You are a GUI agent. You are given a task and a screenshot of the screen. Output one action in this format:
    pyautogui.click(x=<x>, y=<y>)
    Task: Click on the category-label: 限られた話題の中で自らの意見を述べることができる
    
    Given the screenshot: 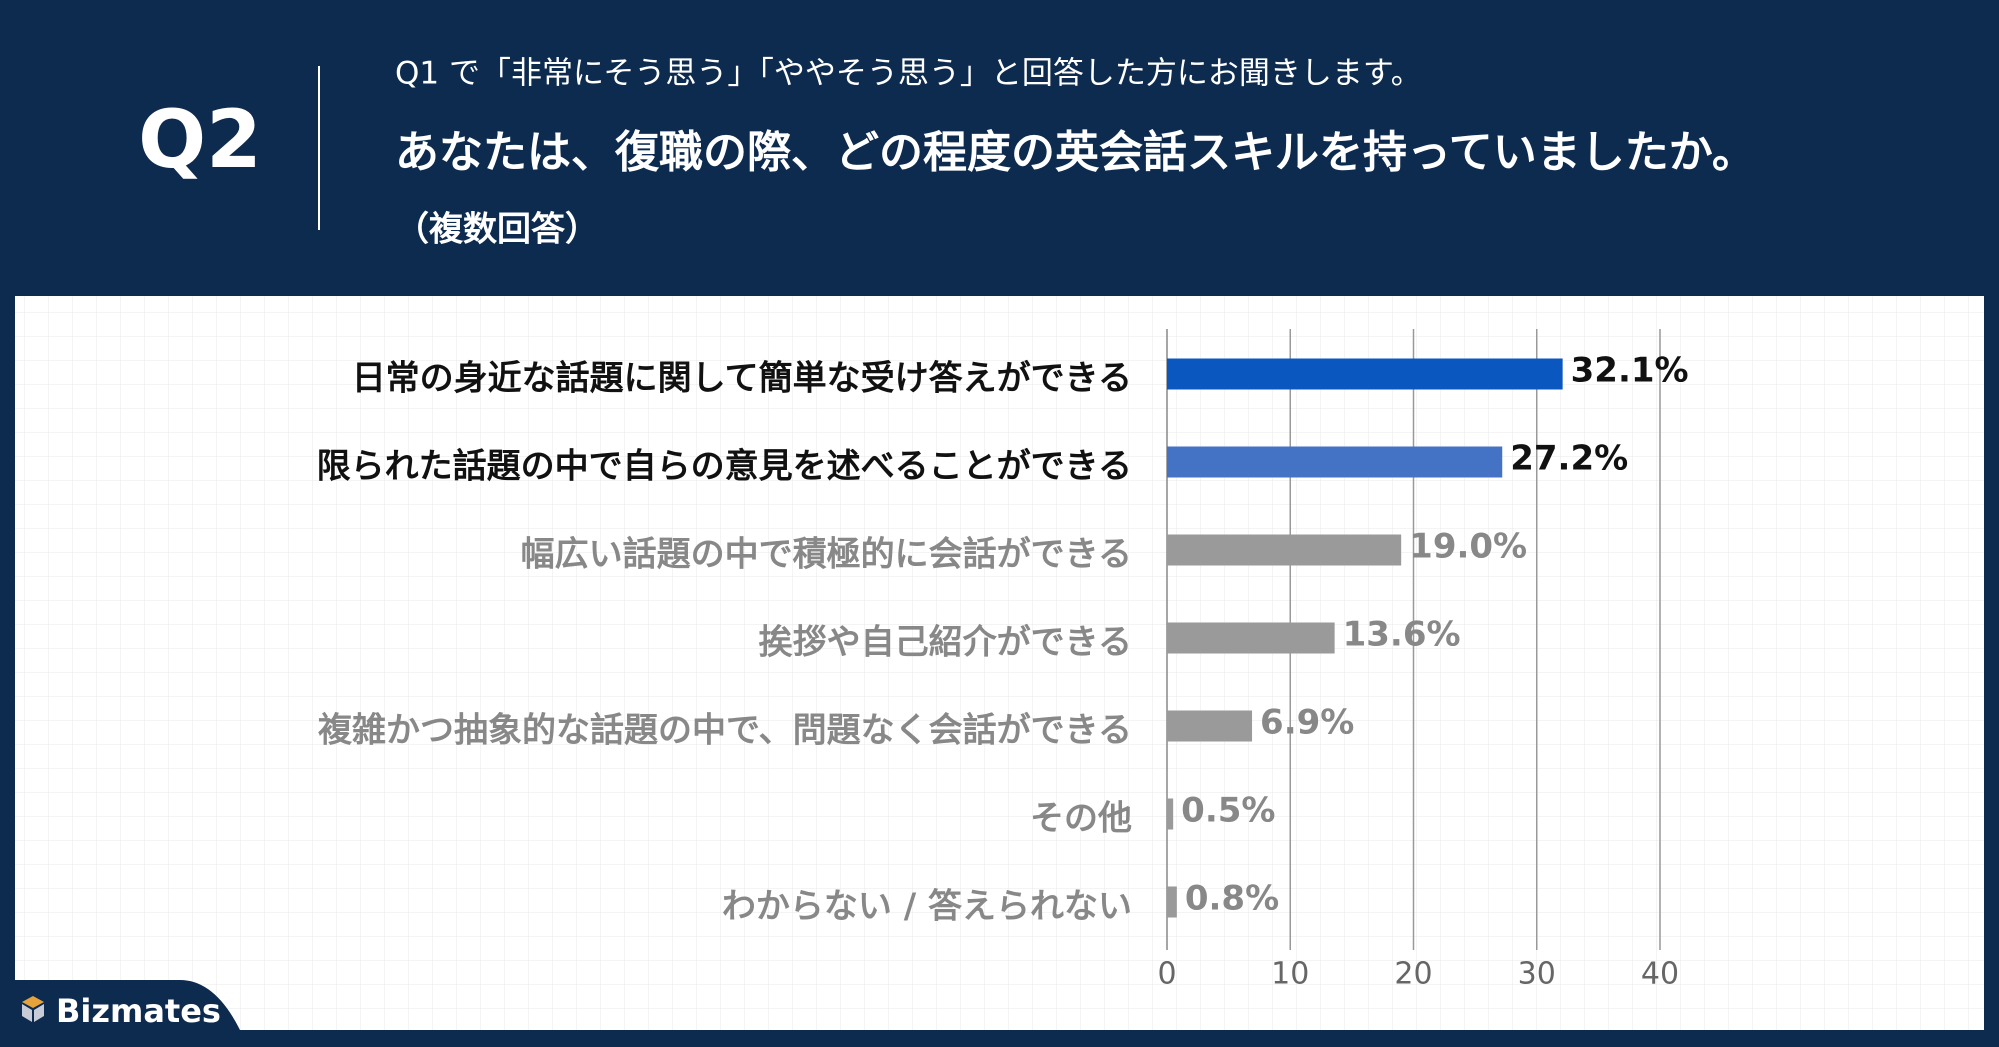 What is the action you would take?
    pyautogui.click(x=724, y=467)
    